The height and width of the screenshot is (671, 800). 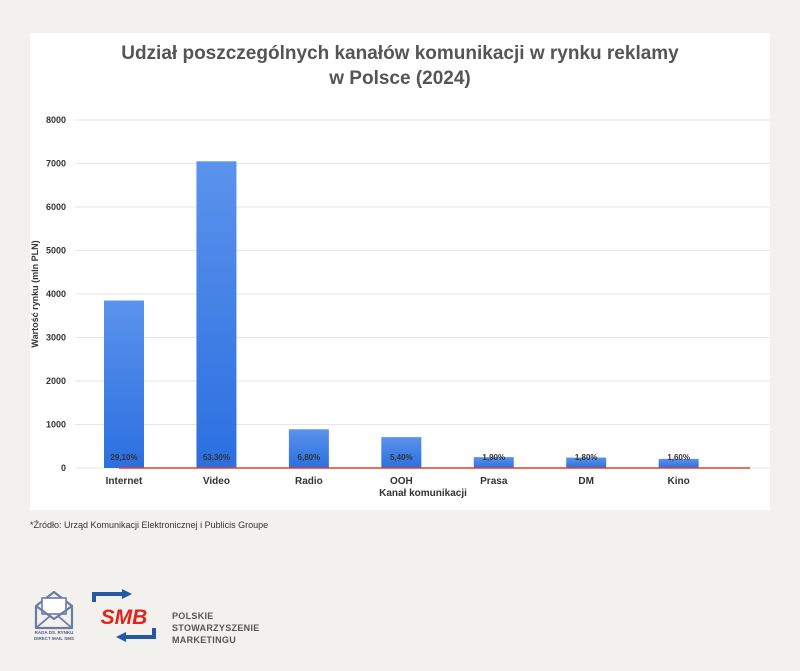 What do you see at coordinates (216, 457) in the screenshot?
I see `data-label: 53,30%` at bounding box center [216, 457].